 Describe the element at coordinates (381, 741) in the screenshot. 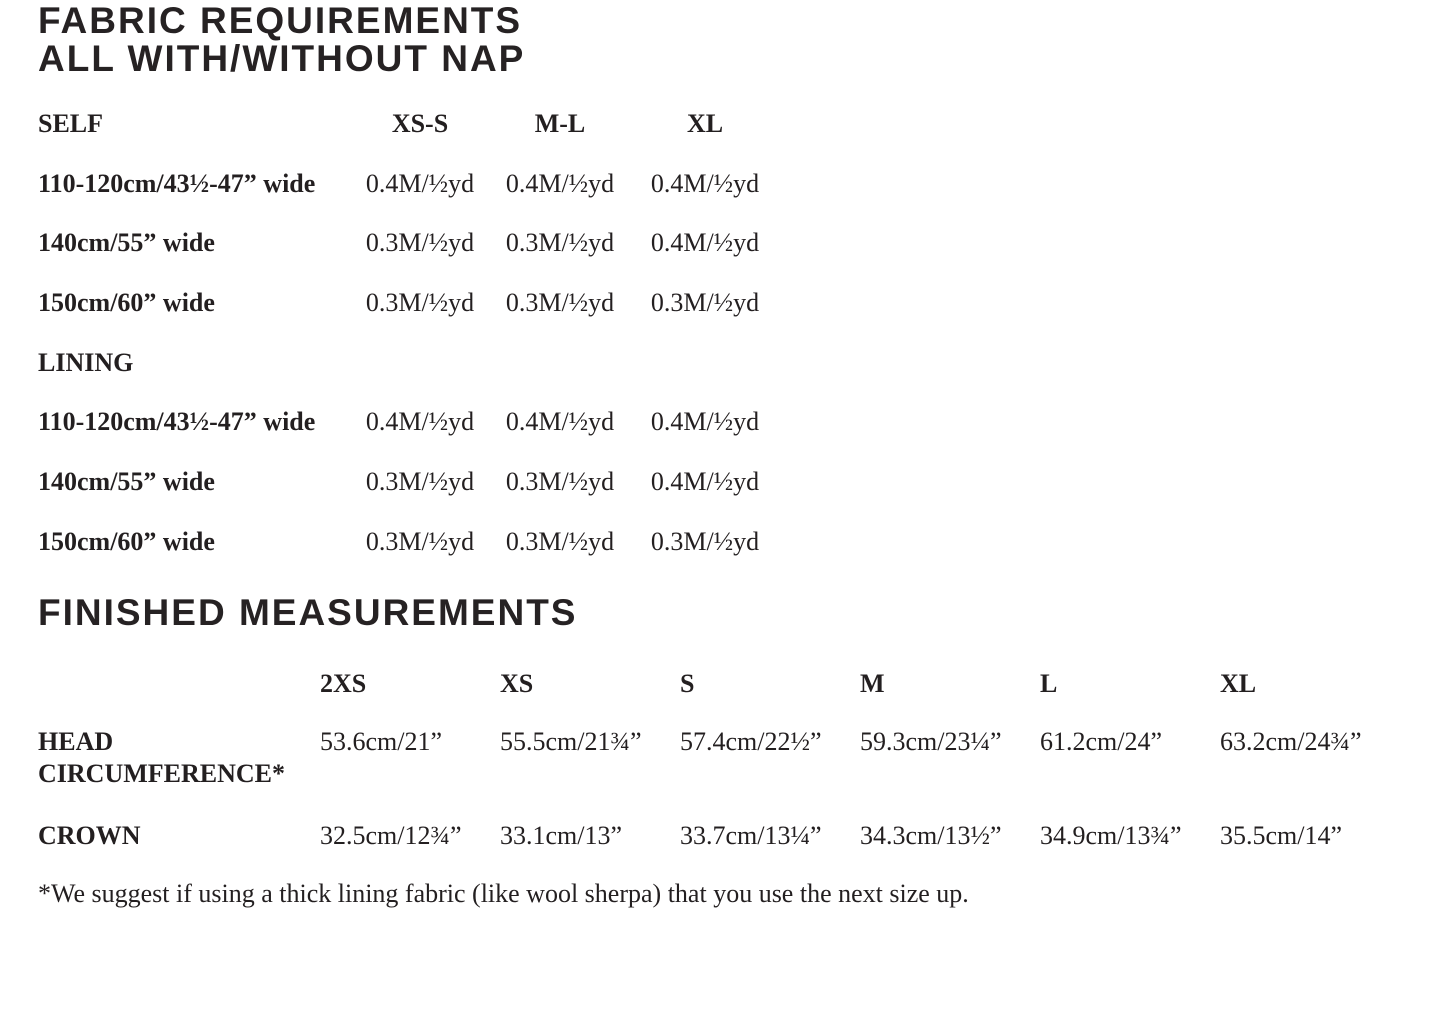

I see `measurement-value: 53.6cm/21”` at that location.